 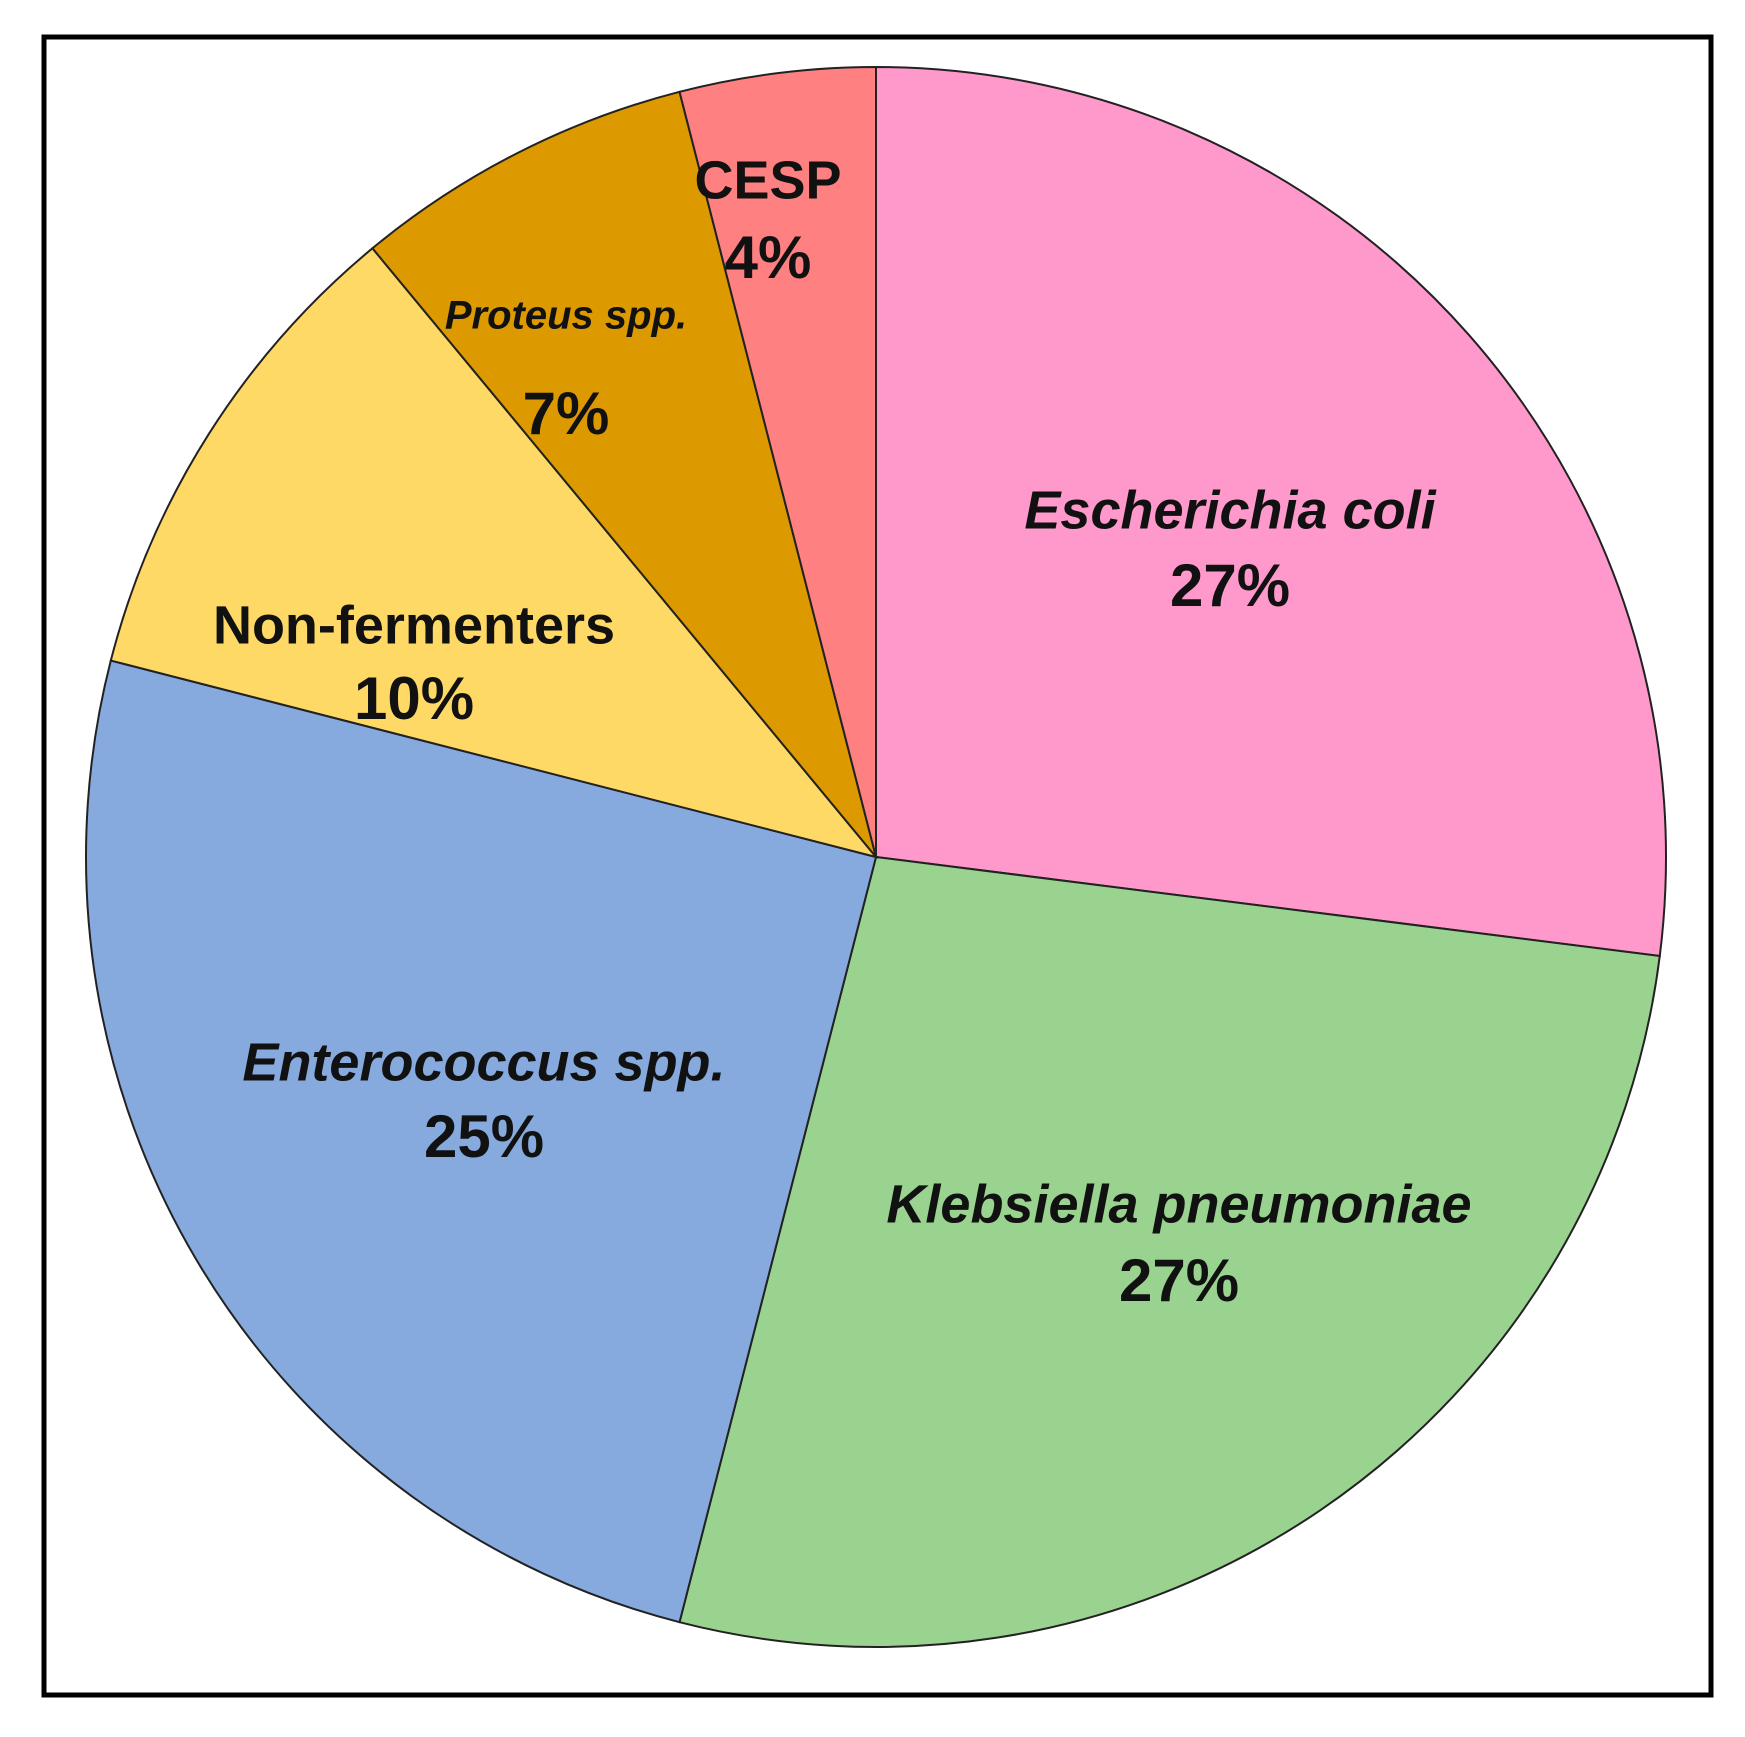 I want to click on slice-label: Klebsiella pneumoniae, so click(x=1178, y=1204).